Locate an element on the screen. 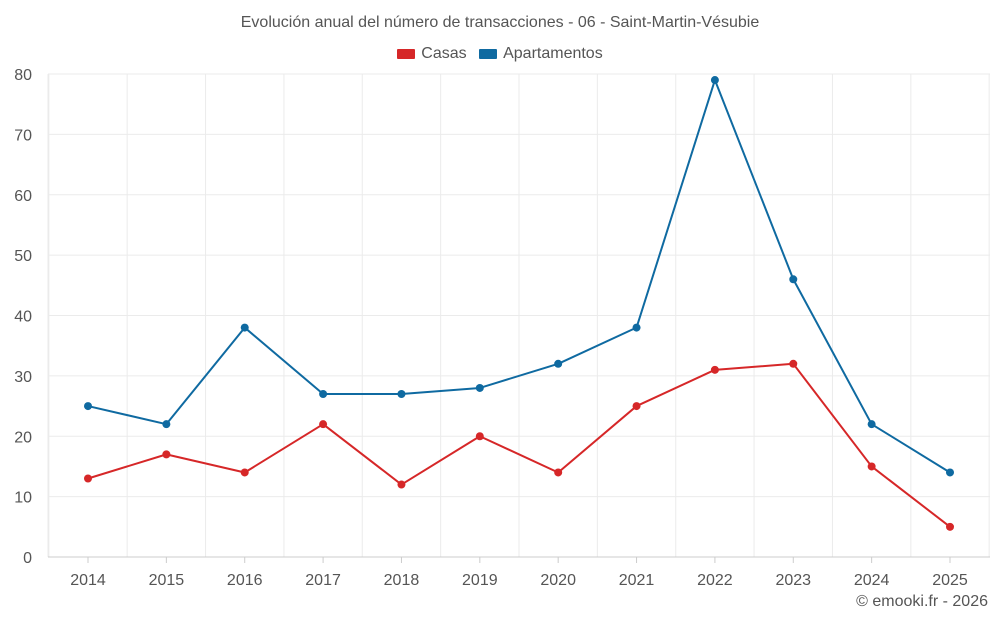 The width and height of the screenshot is (1000, 625). legend-swatch-casas is located at coordinates (406, 54).